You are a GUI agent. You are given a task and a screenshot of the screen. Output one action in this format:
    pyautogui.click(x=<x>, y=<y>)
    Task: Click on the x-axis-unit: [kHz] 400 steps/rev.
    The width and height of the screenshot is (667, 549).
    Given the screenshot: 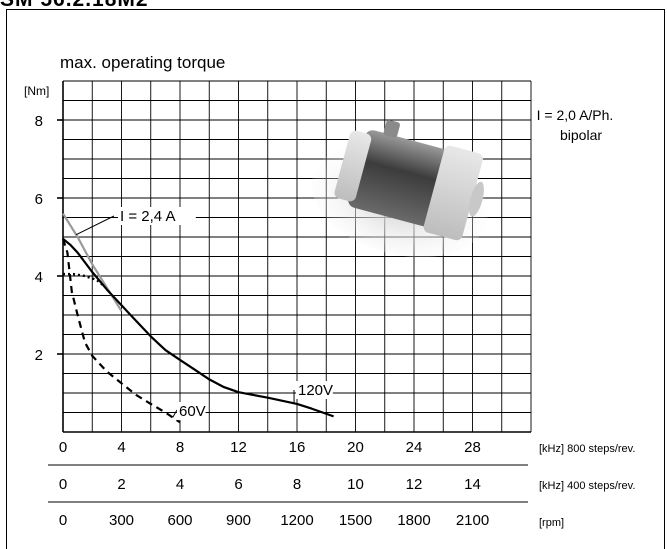 What is the action you would take?
    pyautogui.click(x=587, y=486)
    